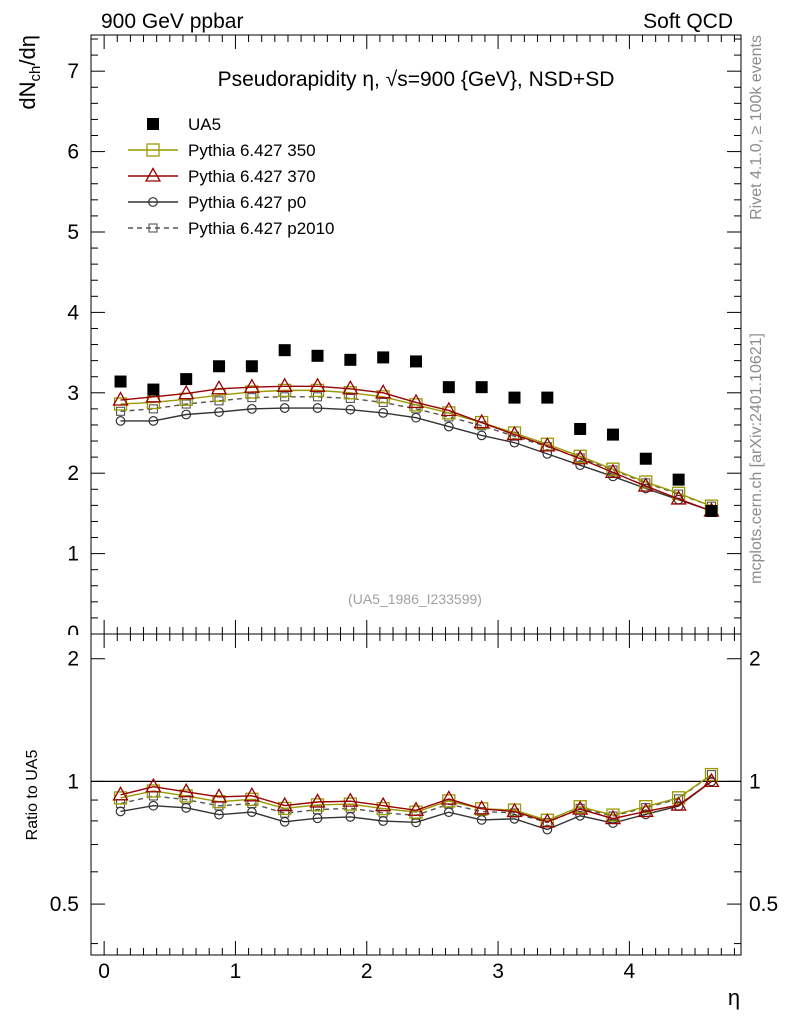 The image size is (786, 1024). What do you see at coordinates (73, 659) in the screenshot?
I see `ratio-y-tick-label: 2` at bounding box center [73, 659].